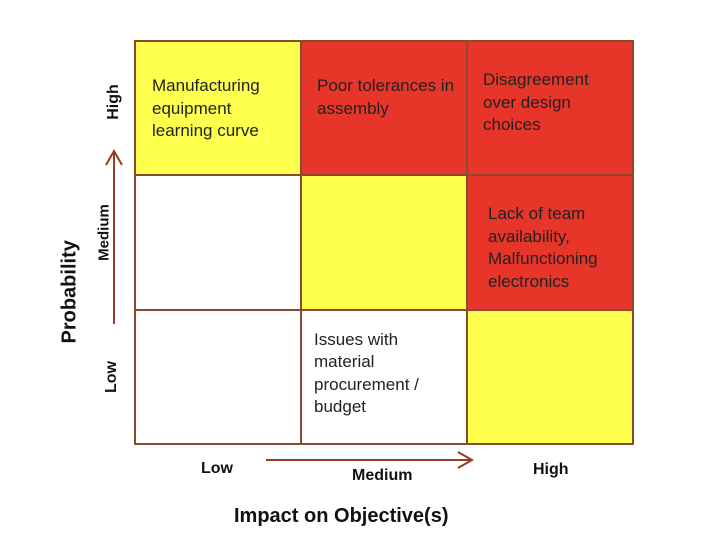  I want to click on x-tick-low: Low, so click(217, 468).